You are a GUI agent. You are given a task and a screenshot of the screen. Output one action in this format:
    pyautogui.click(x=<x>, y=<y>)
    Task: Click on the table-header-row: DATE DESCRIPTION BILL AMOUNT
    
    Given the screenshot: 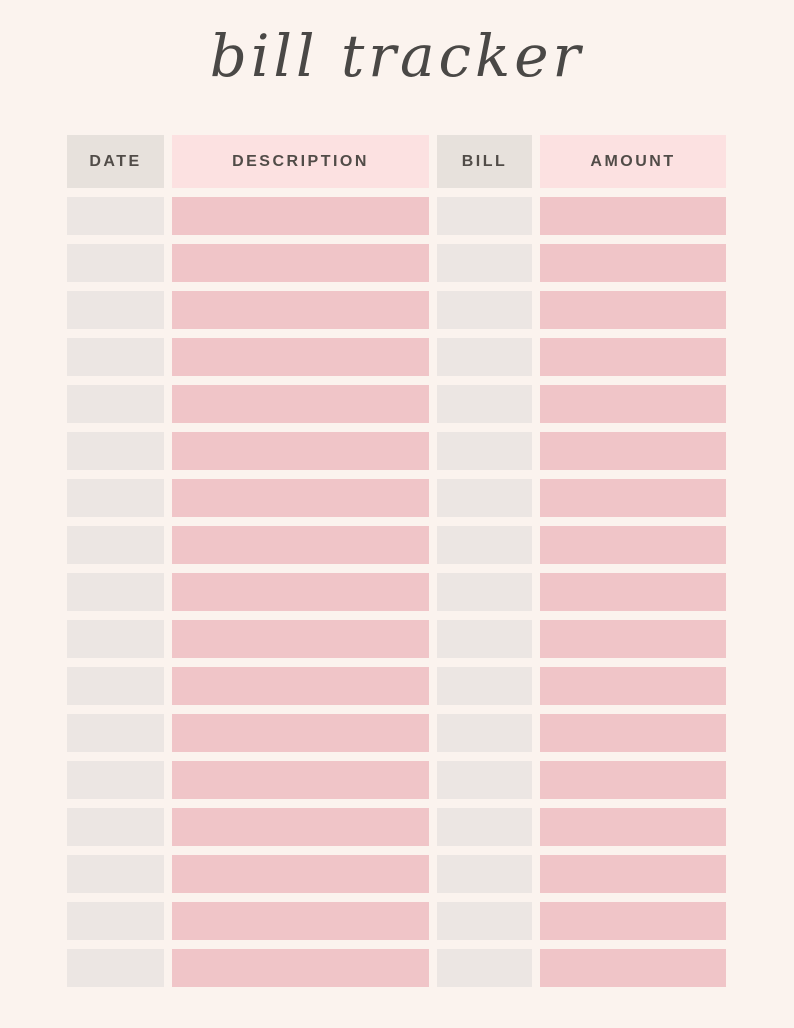 What is the action you would take?
    pyautogui.click(x=396, y=161)
    